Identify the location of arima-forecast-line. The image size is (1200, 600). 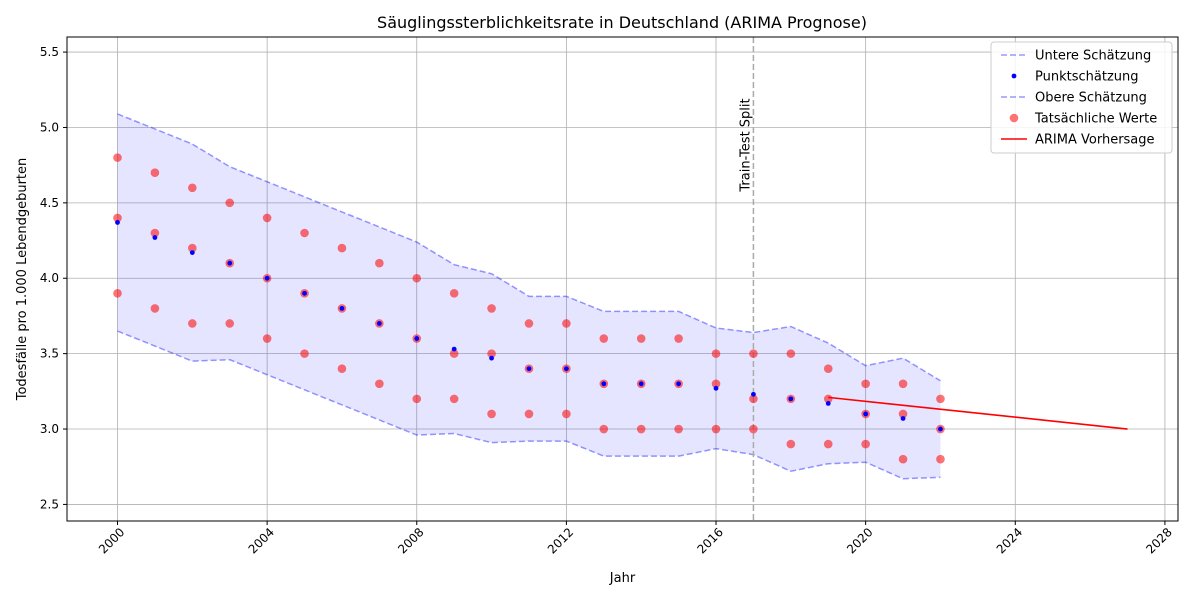
(978, 413).